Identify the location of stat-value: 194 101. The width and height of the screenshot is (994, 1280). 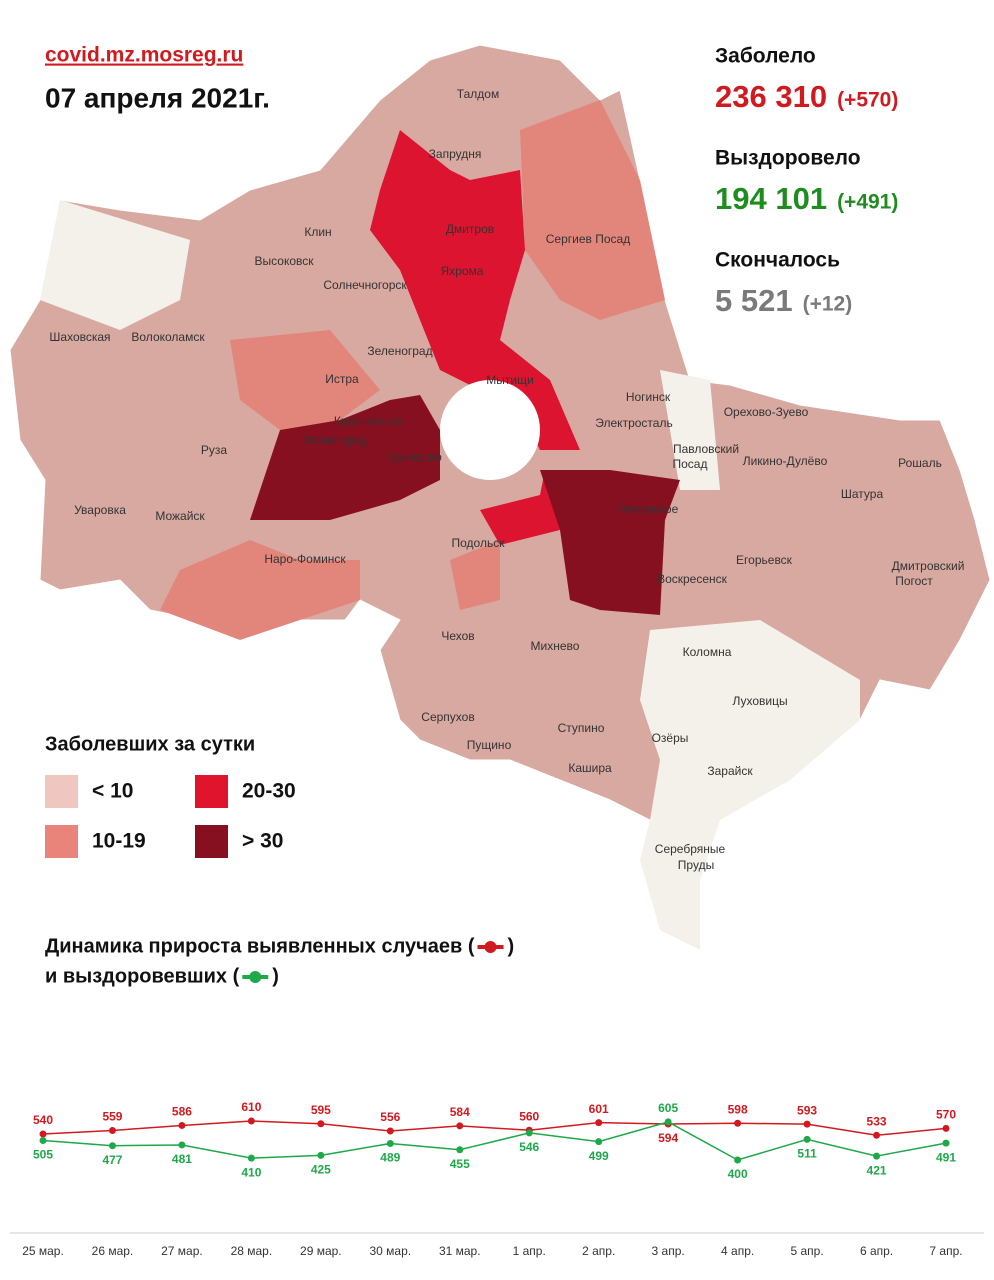
(771, 198).